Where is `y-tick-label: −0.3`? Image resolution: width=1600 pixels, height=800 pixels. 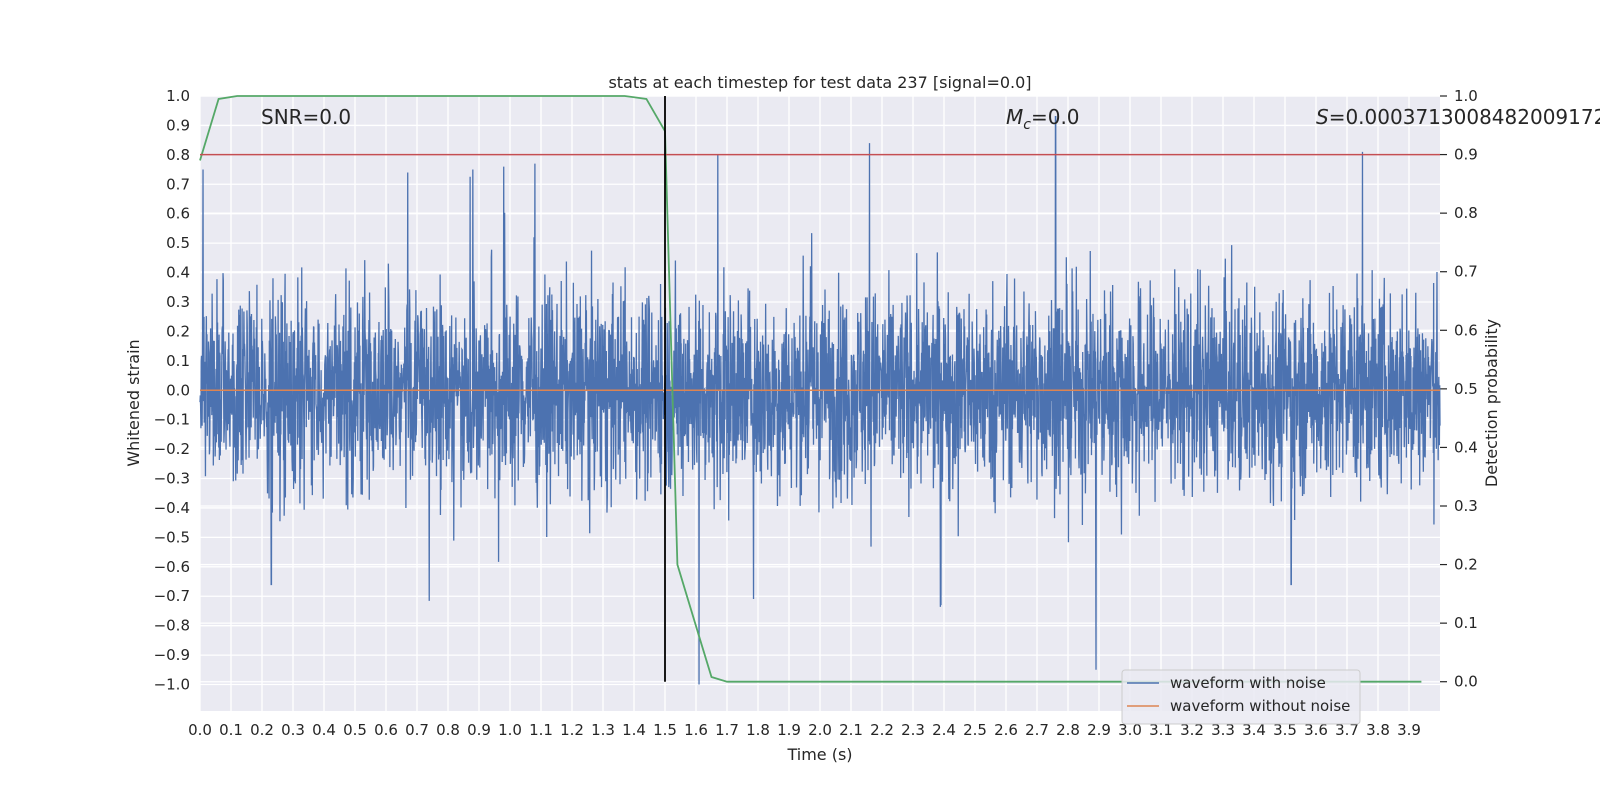 y-tick-label: −0.3 is located at coordinates (172, 479).